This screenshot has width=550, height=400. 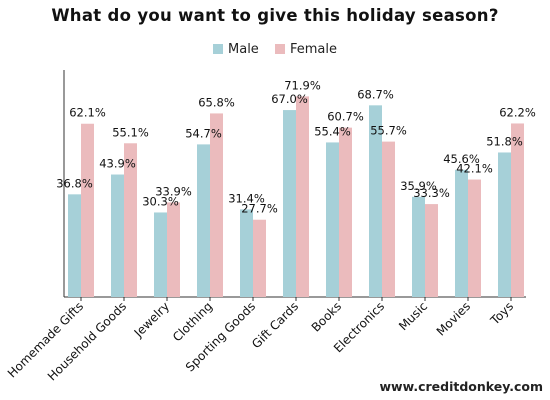 I want to click on data-label-female-3: 65.8%, so click(x=216, y=102).